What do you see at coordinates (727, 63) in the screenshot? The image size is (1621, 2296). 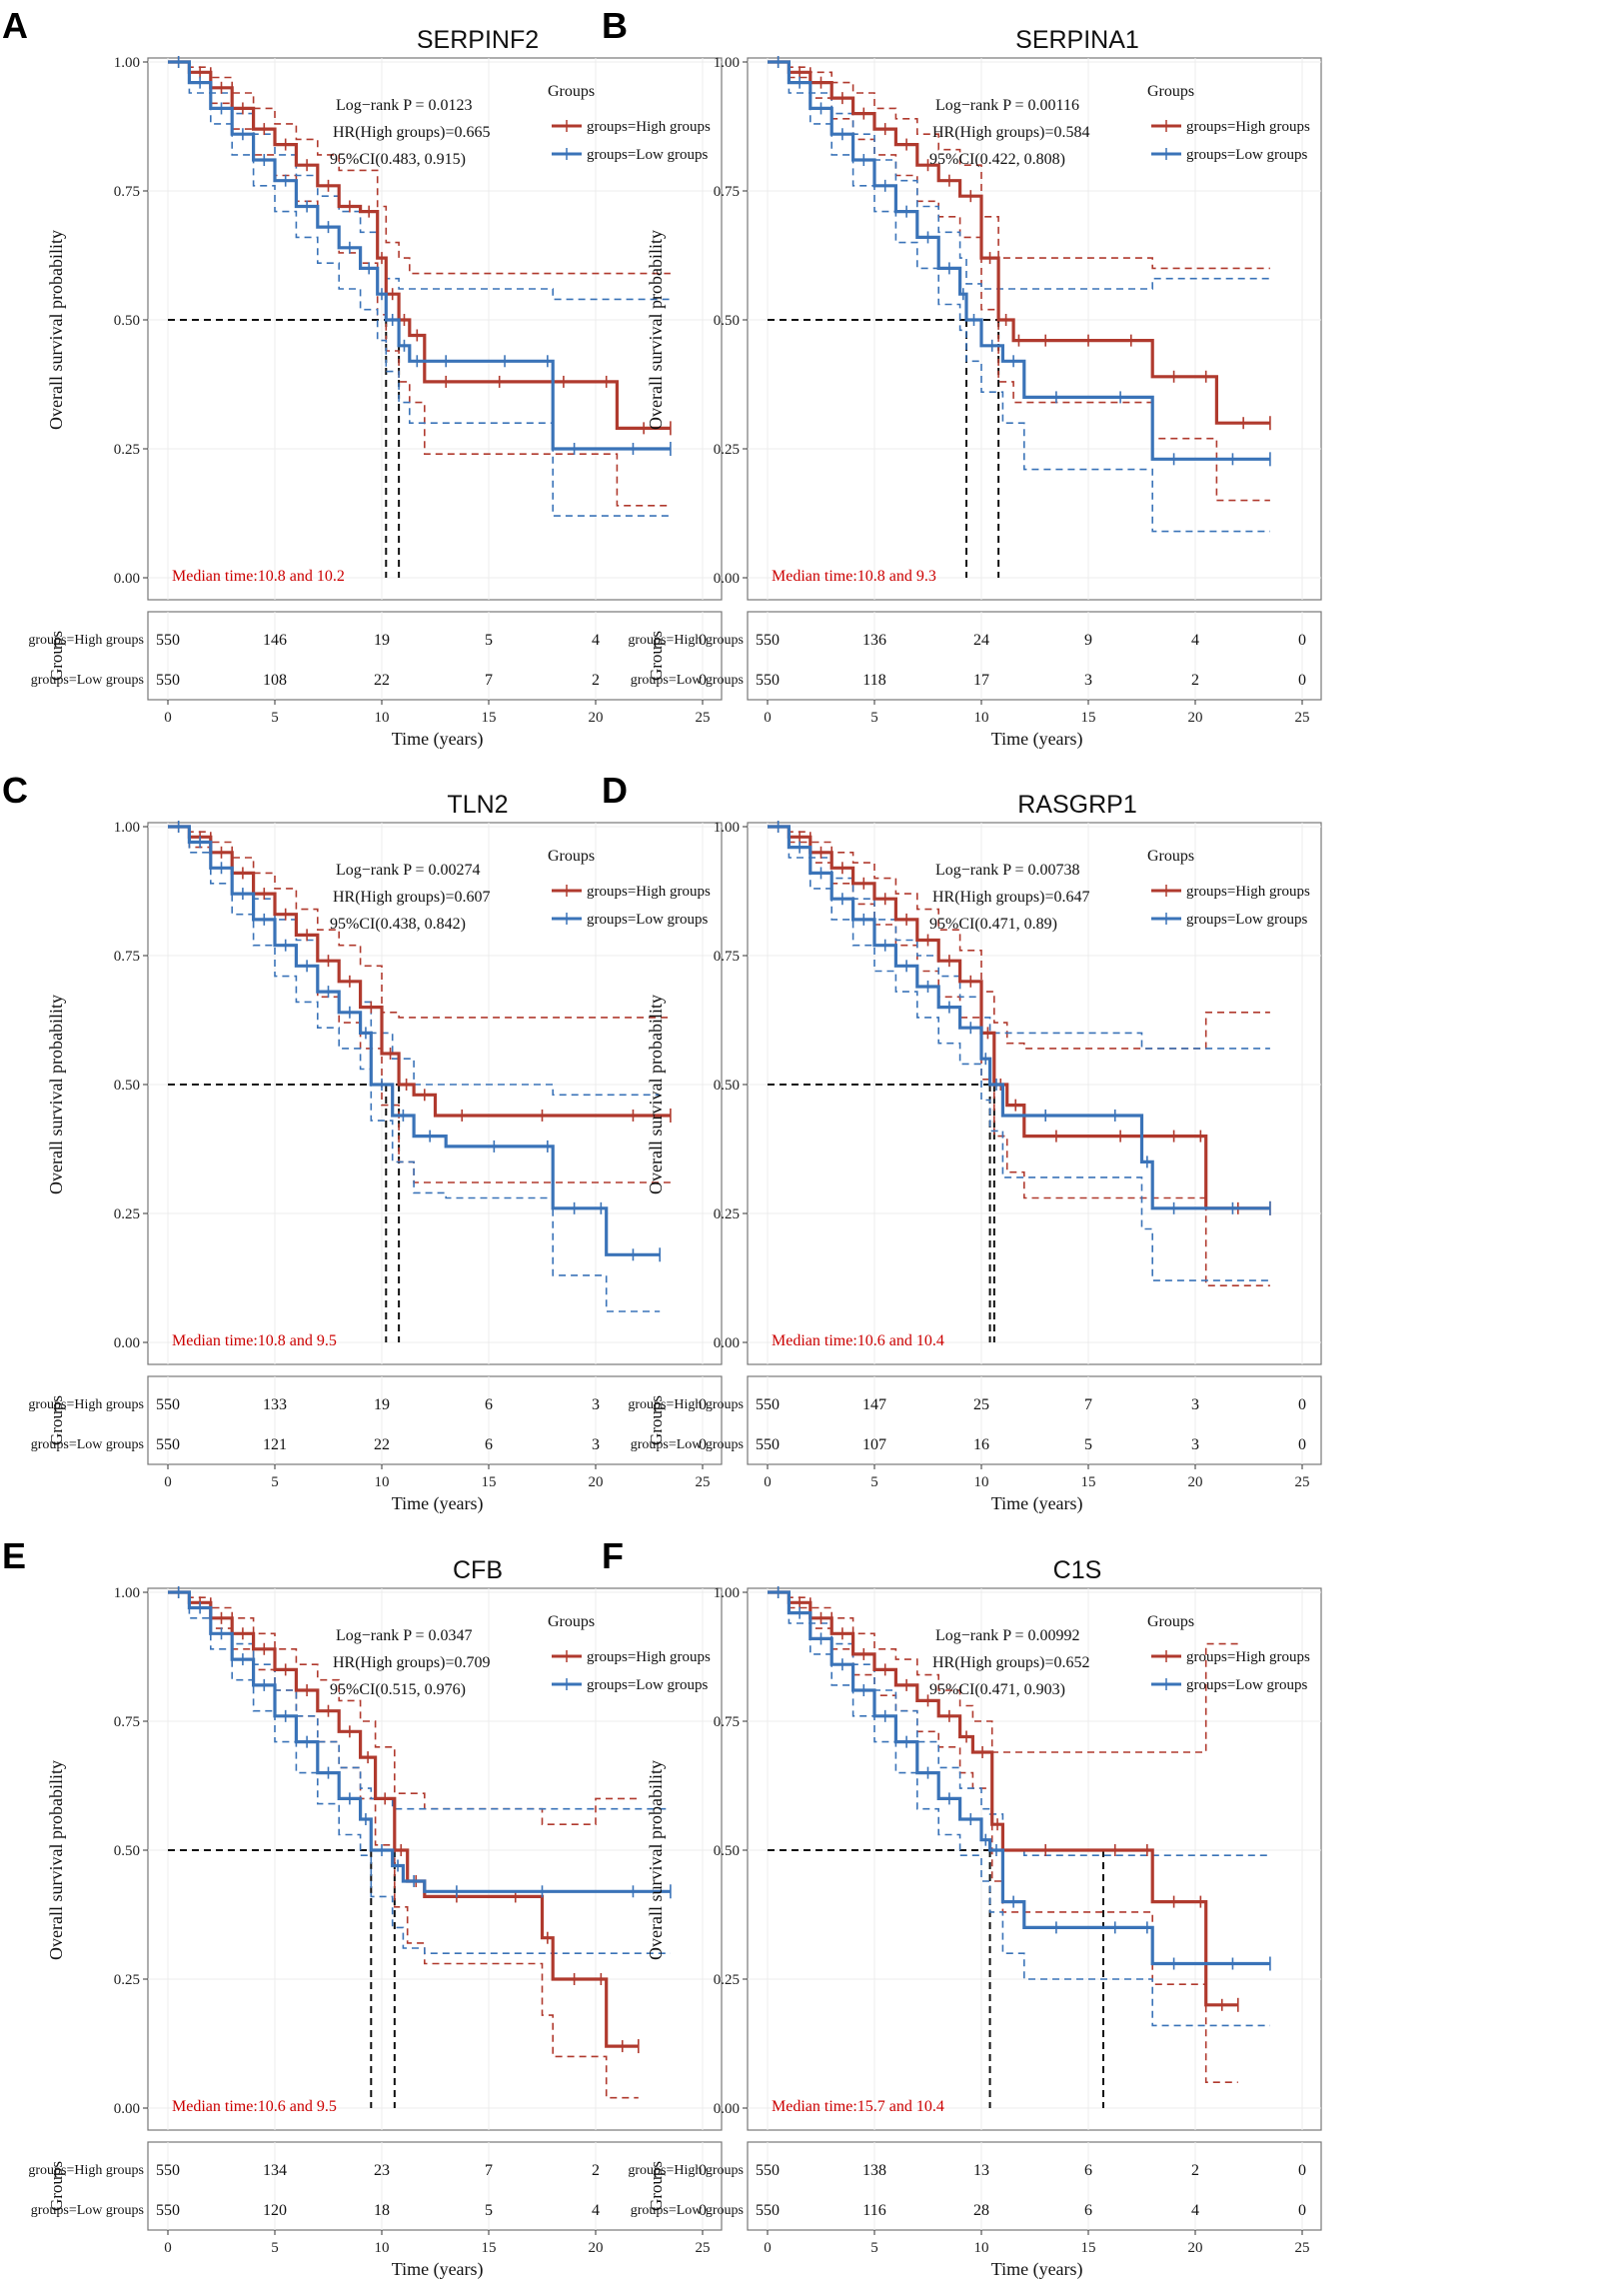 I see `y-tick-label: 1.00` at bounding box center [727, 63].